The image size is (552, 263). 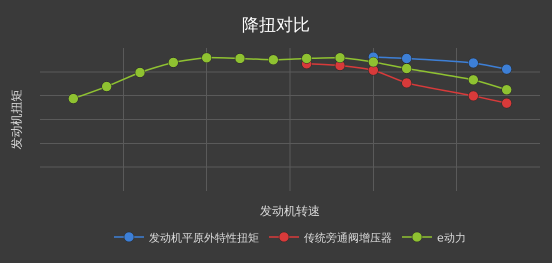 What do you see at coordinates (290, 211) in the screenshot?
I see `x-axis-title: 发动机转速` at bounding box center [290, 211].